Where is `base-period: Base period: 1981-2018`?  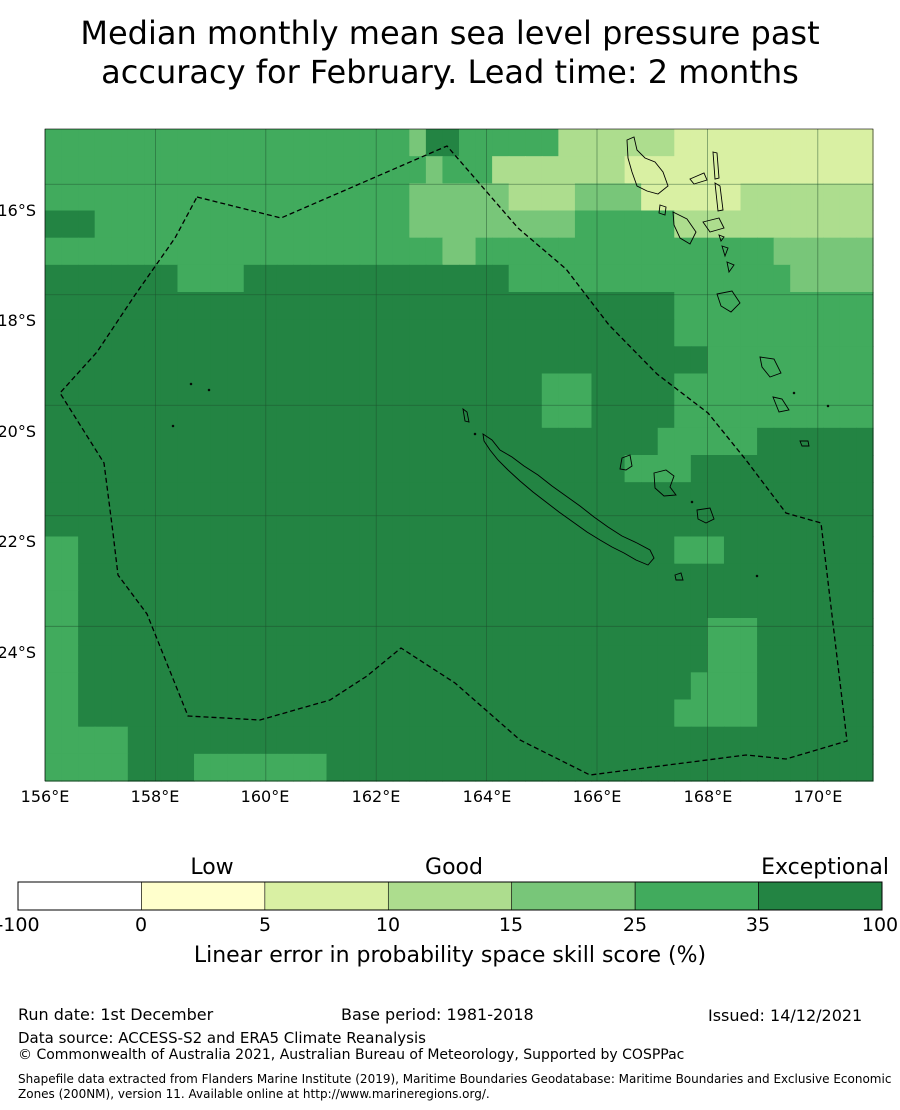 base-period: Base period: 1981-2018 is located at coordinates (437, 1014).